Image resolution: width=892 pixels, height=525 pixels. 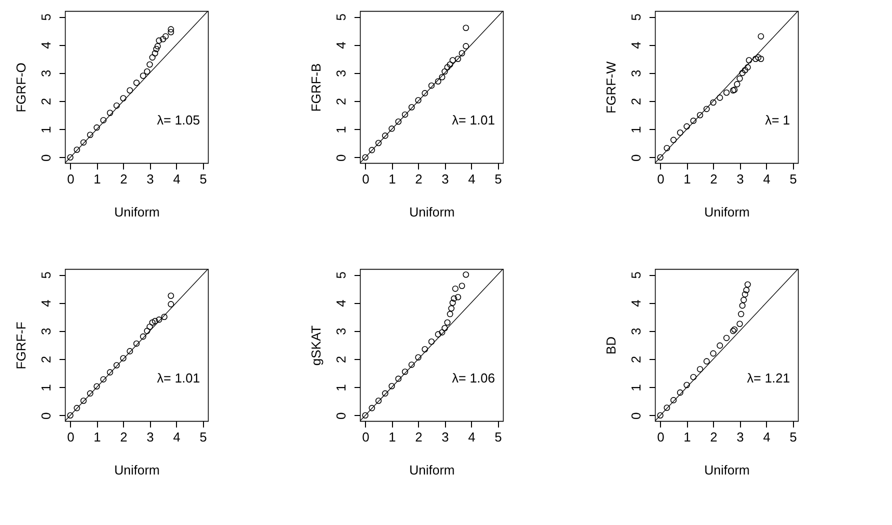 I want to click on annotation: λ= 1.21, so click(x=768, y=378).